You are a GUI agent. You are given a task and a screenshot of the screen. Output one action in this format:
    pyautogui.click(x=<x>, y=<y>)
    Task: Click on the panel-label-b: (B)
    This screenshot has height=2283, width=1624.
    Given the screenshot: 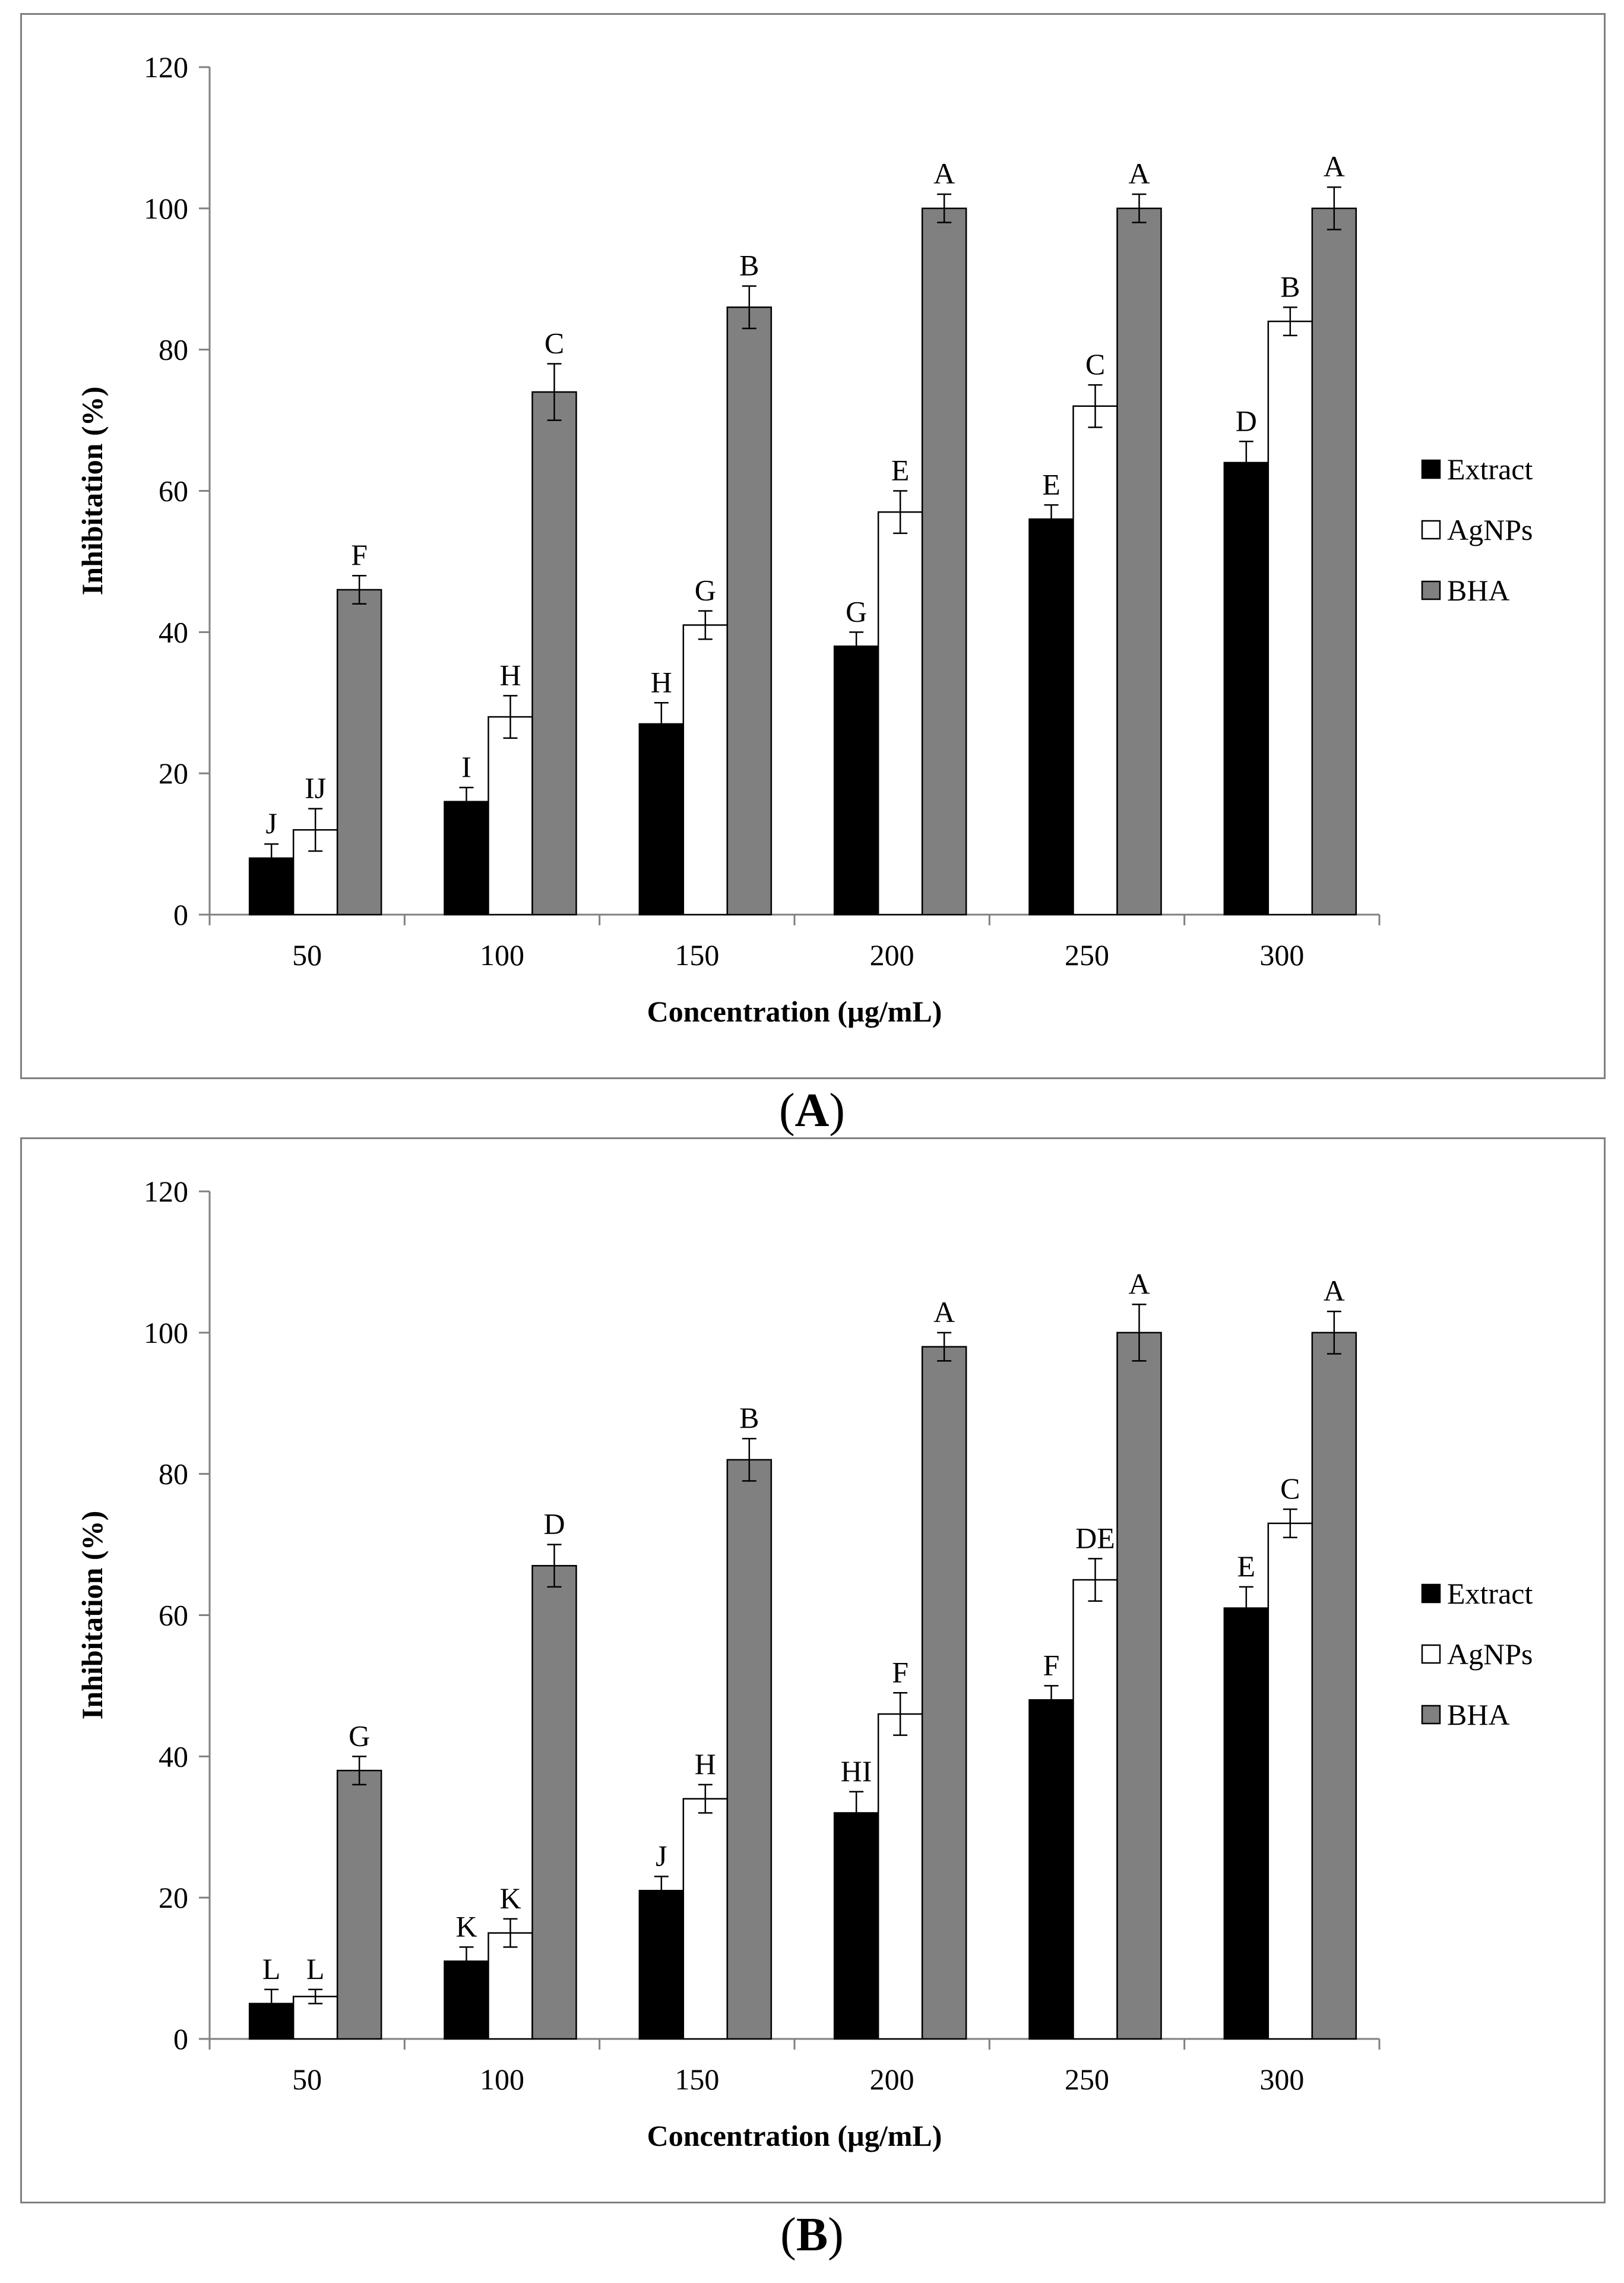 What is the action you would take?
    pyautogui.click(x=812, y=2235)
    